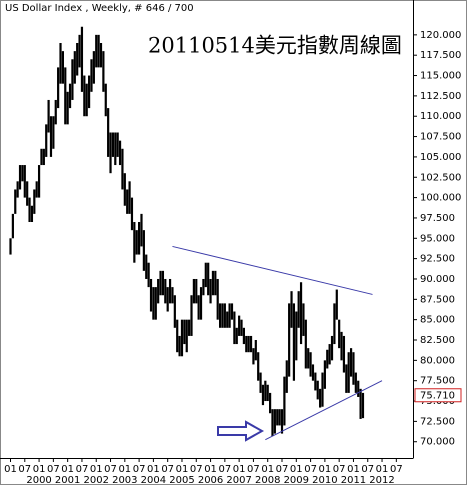 The image size is (467, 485). Describe the element at coordinates (381, 480) in the screenshot. I see `year-label: 2012` at that location.